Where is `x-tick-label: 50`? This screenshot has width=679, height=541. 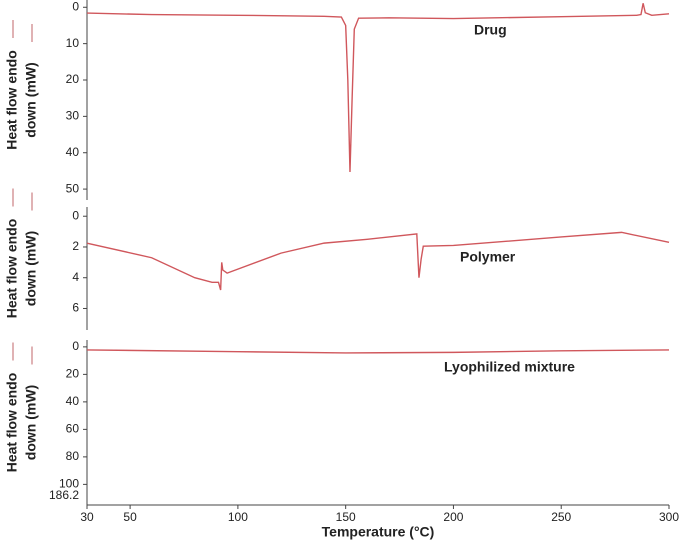 x-tick-label: 50 is located at coordinates (130, 517).